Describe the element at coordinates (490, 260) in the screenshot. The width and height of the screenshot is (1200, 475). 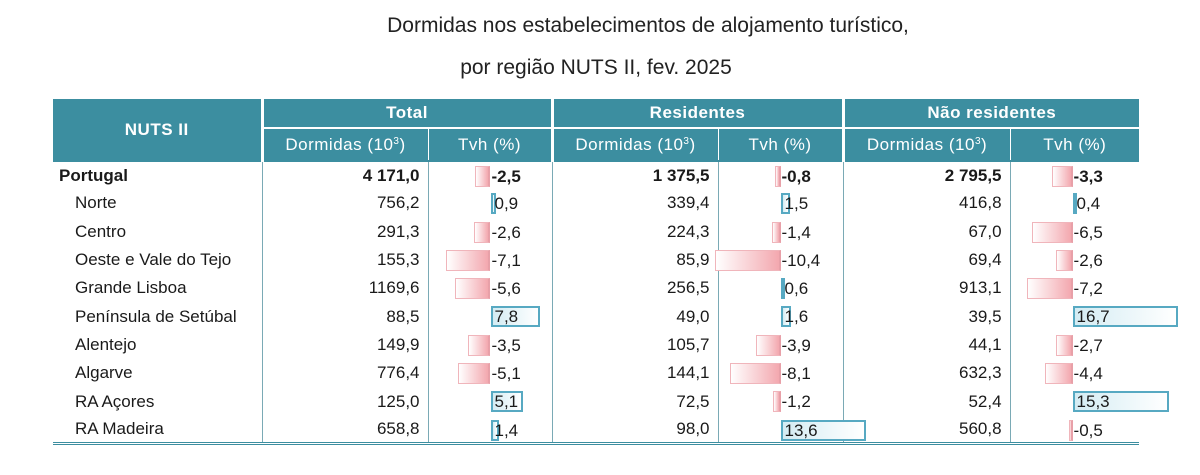
I see `tvh-cell: -7,1` at that location.